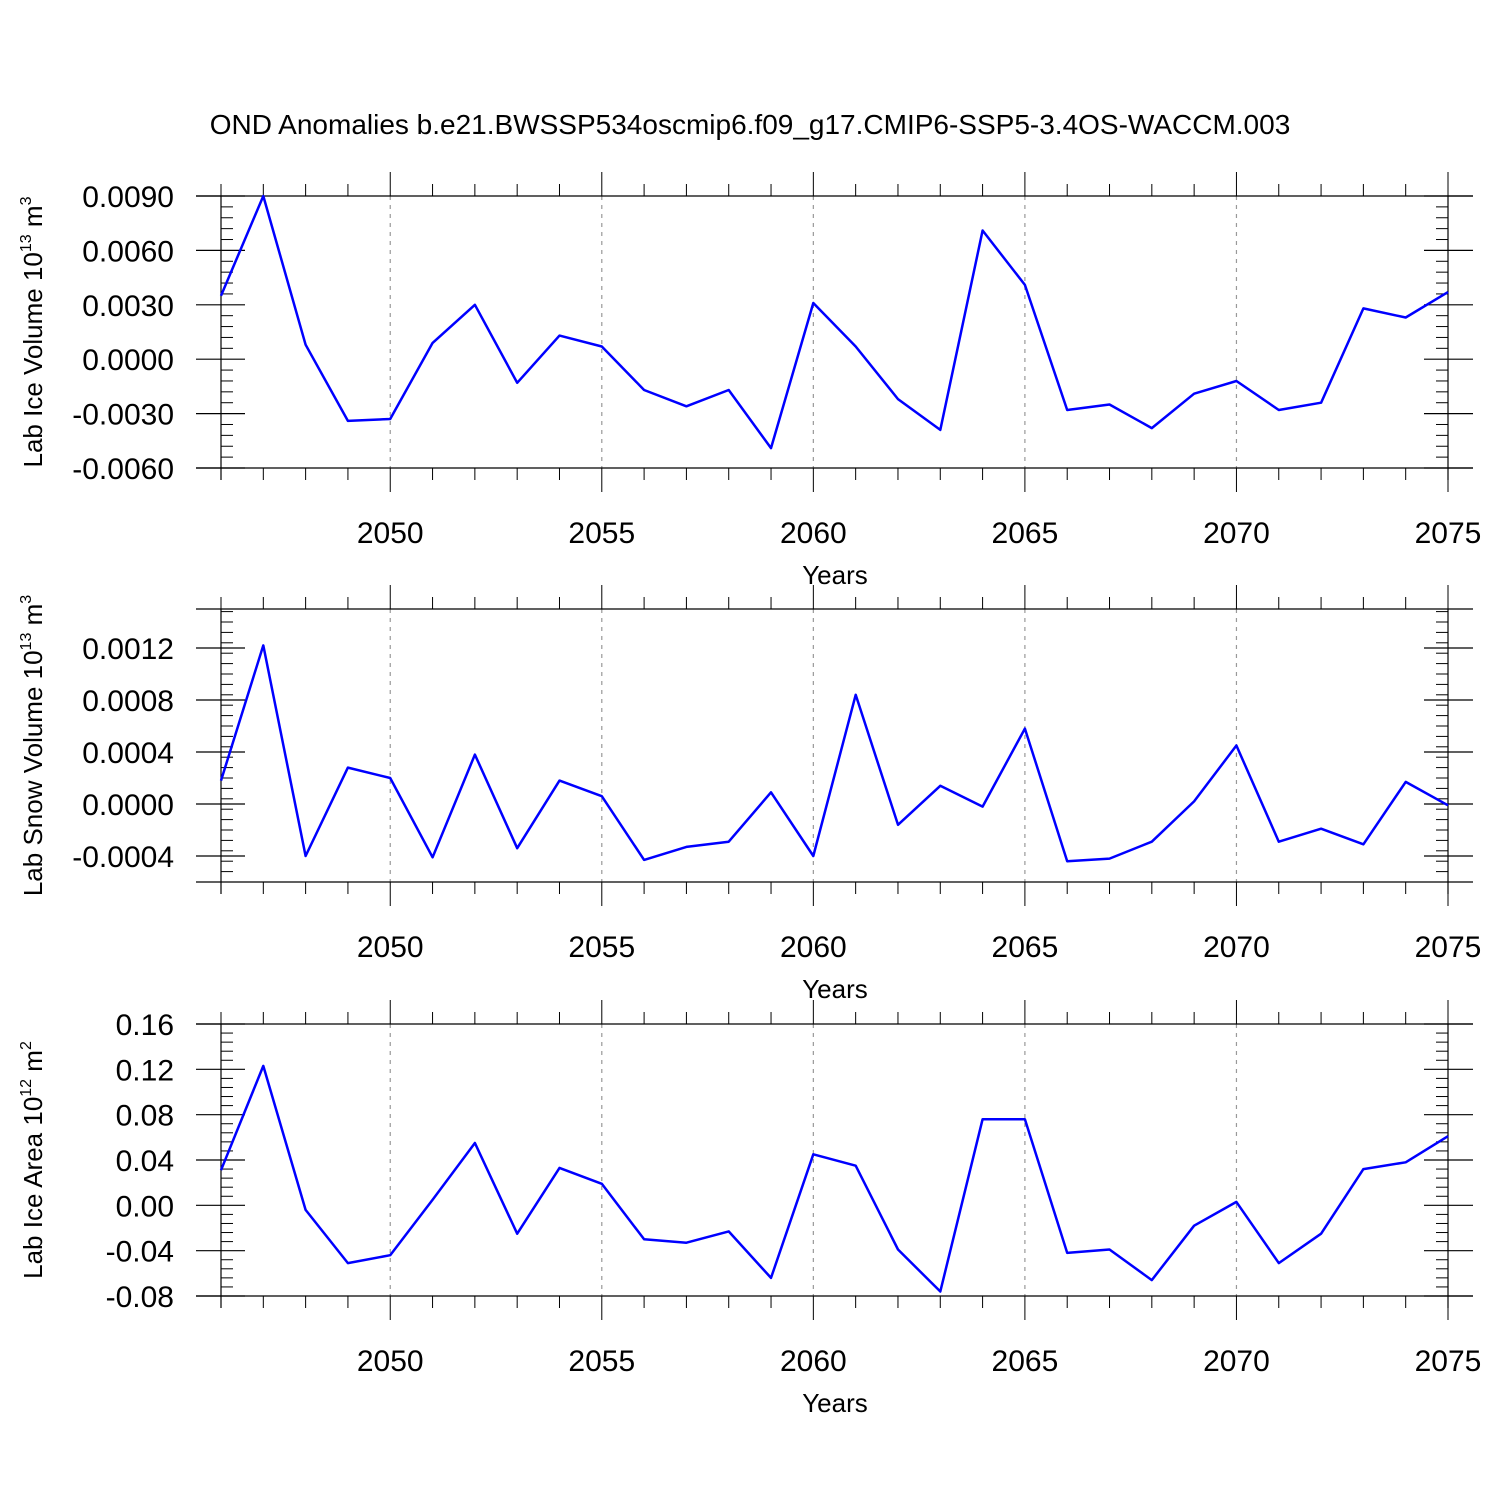  What do you see at coordinates (123, 415) in the screenshot?
I see `y-tick-label: -0.0030` at bounding box center [123, 415].